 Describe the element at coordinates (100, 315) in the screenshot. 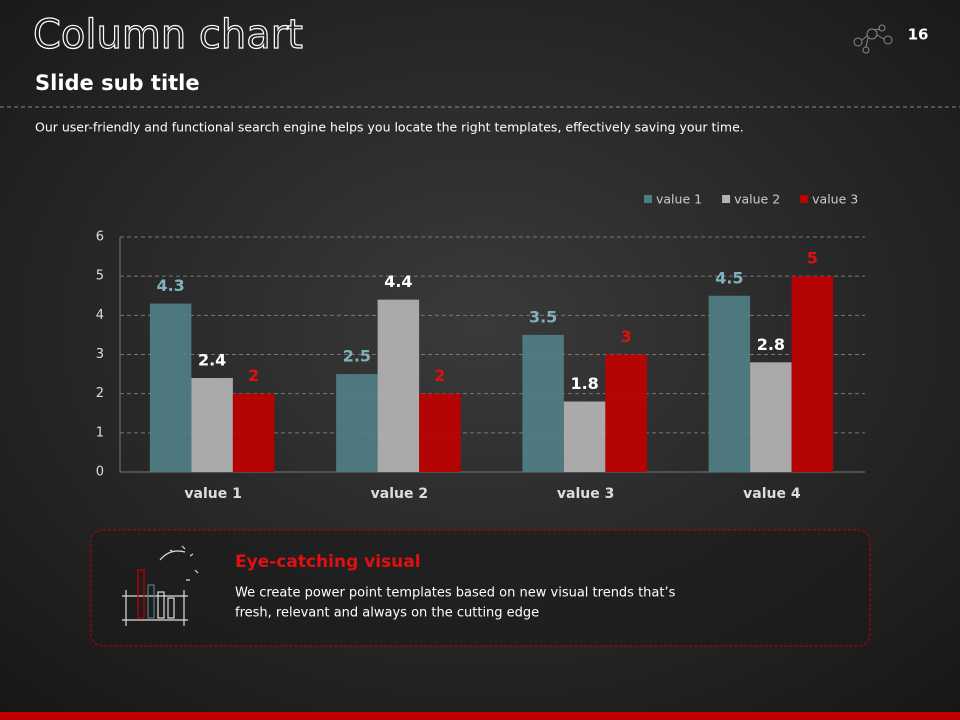

I see `y-tick-label: 4` at that location.